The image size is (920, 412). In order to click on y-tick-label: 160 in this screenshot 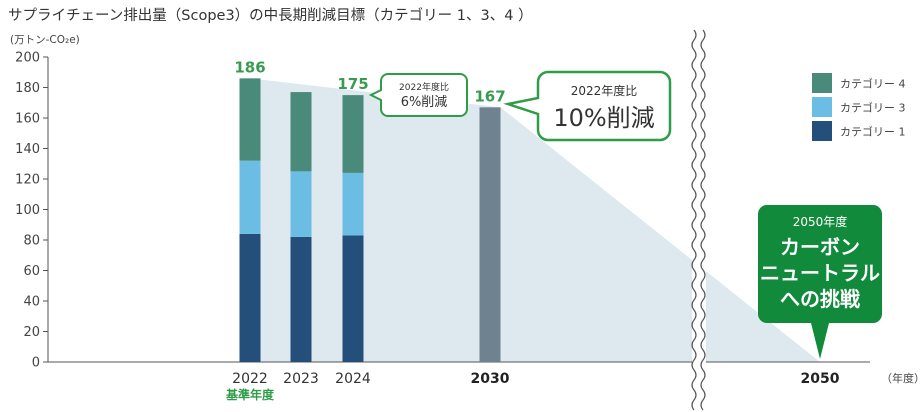, I will do `click(27, 119)`.